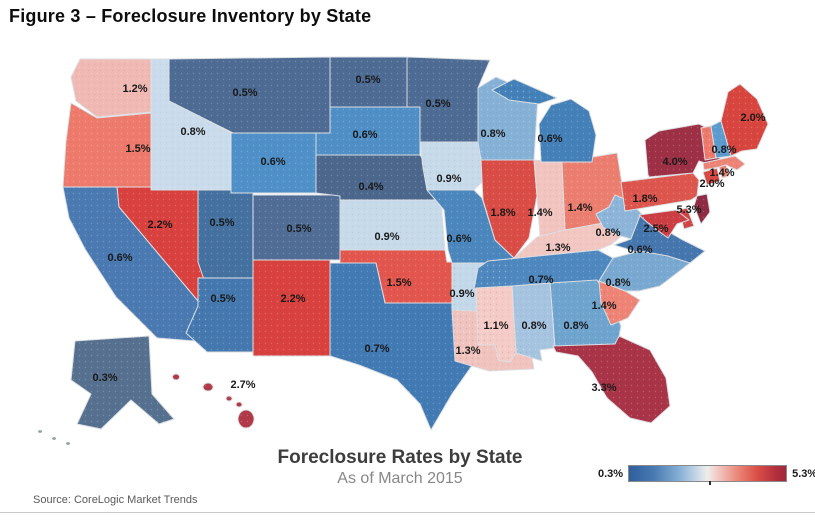 The image size is (815, 520). What do you see at coordinates (242, 385) in the screenshot?
I see `state-value-label-hi: 2.7%` at bounding box center [242, 385].